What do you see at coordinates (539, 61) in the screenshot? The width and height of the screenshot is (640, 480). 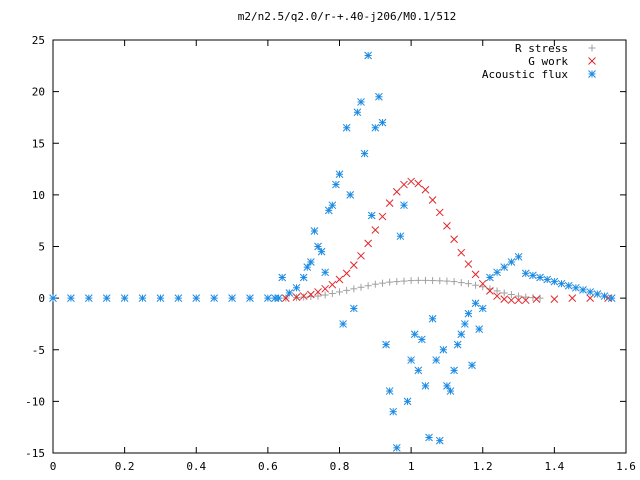 I see `legend: R stress G work Acoustic flux` at bounding box center [539, 61].